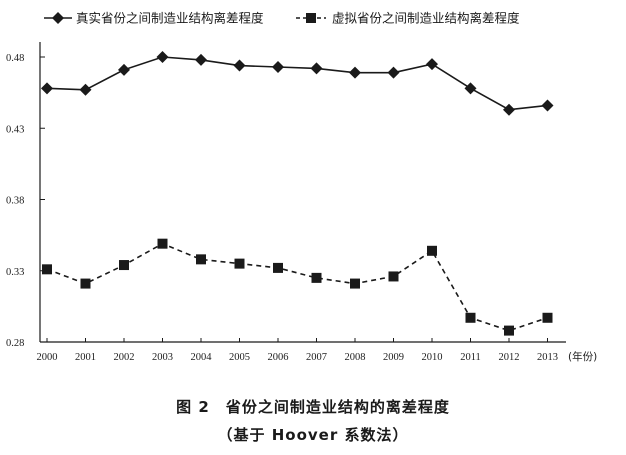  What do you see at coordinates (201, 259) in the screenshot?
I see `point-virtual-2004` at bounding box center [201, 259].